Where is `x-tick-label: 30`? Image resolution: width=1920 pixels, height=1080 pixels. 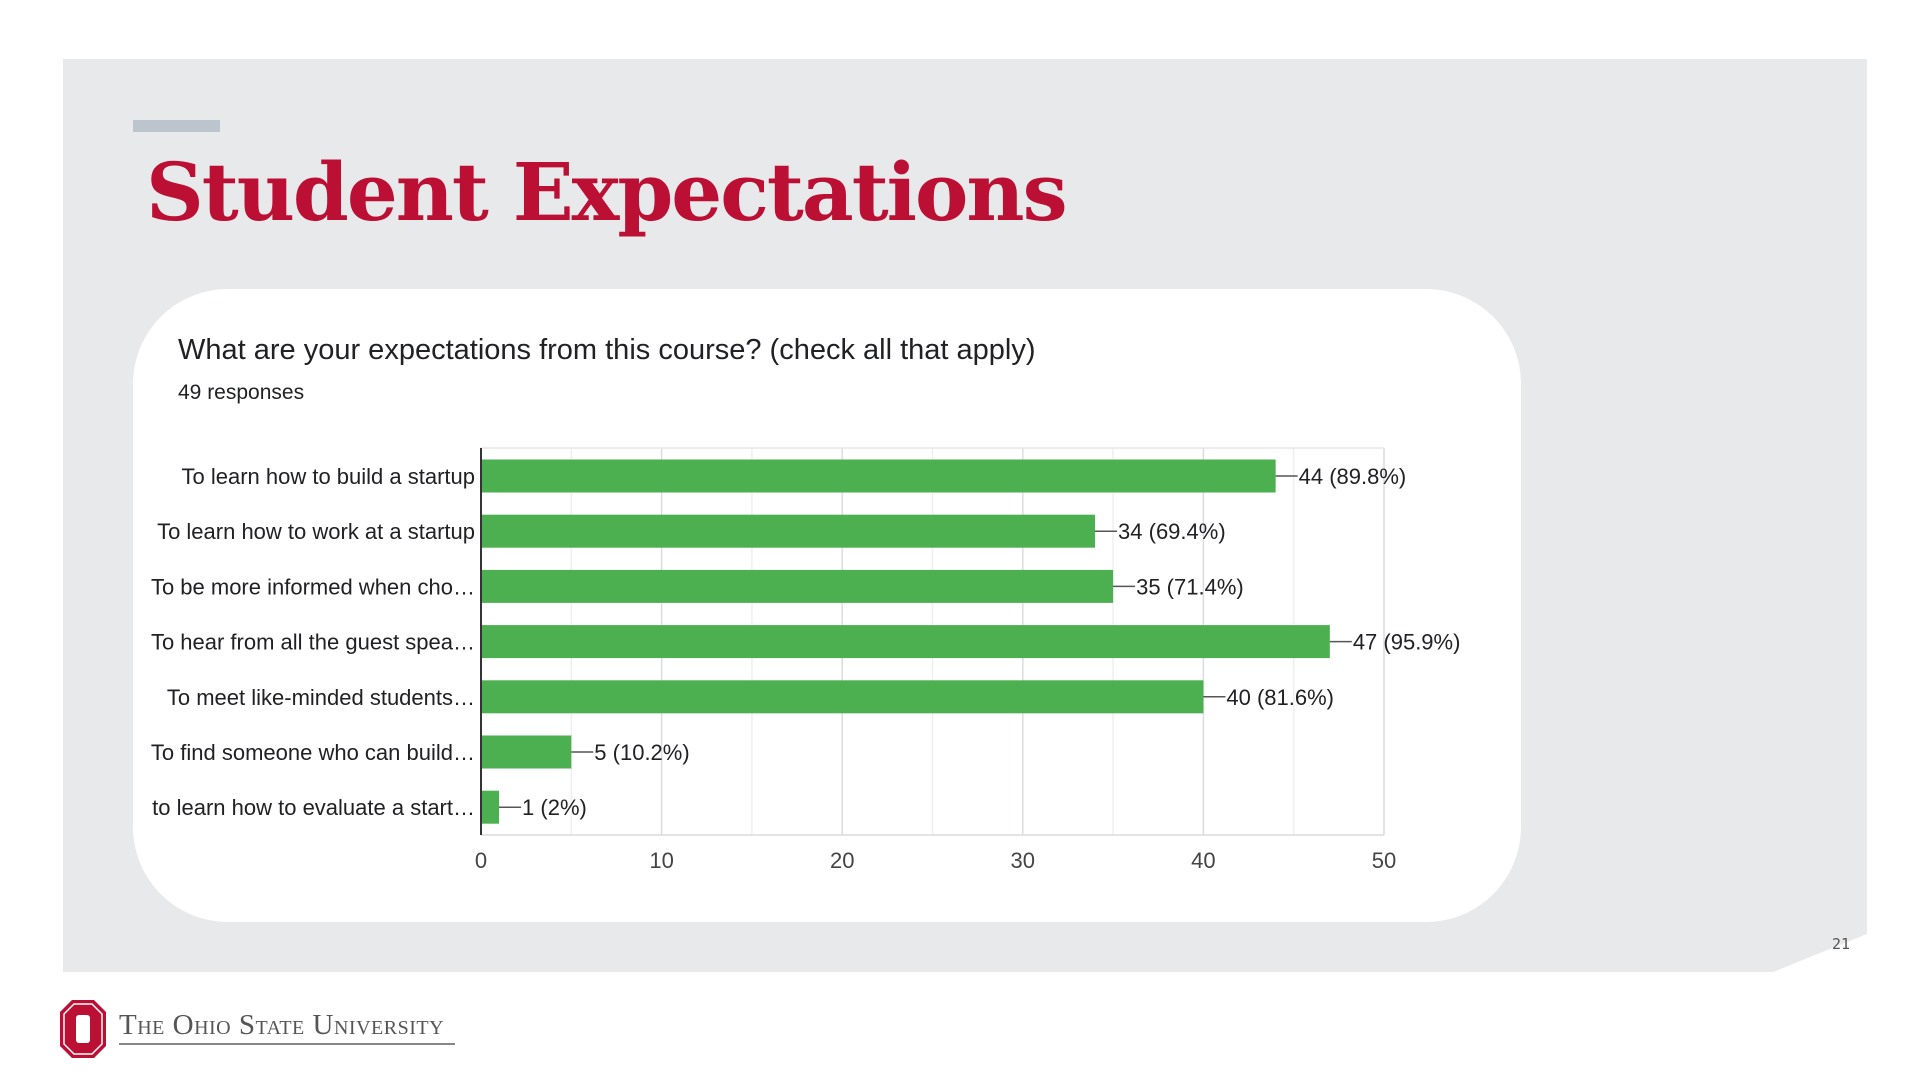 x-tick-label: 30 is located at coordinates (1023, 860).